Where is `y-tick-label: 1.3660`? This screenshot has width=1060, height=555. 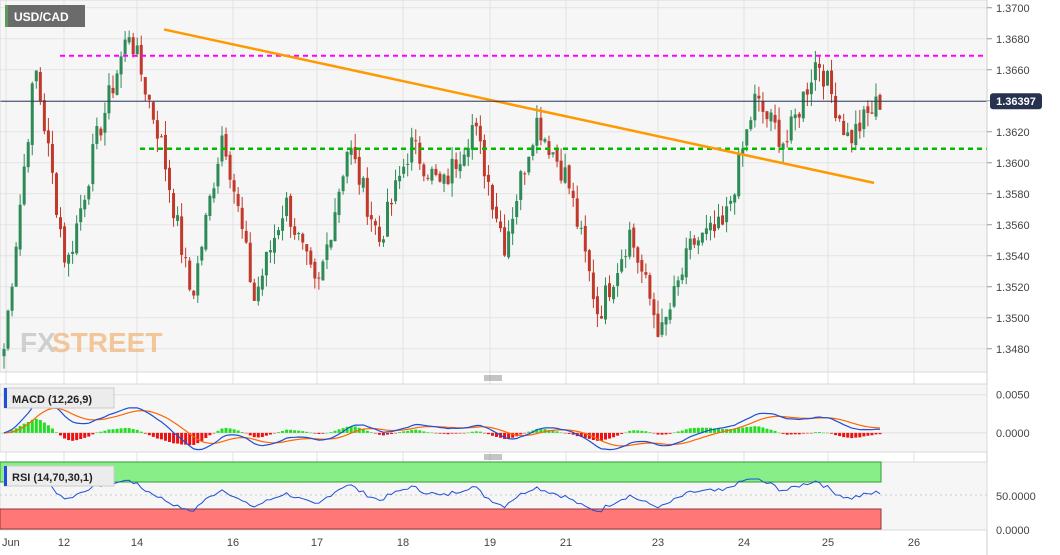
y-tick-label: 1.3660 is located at coordinates (1013, 71).